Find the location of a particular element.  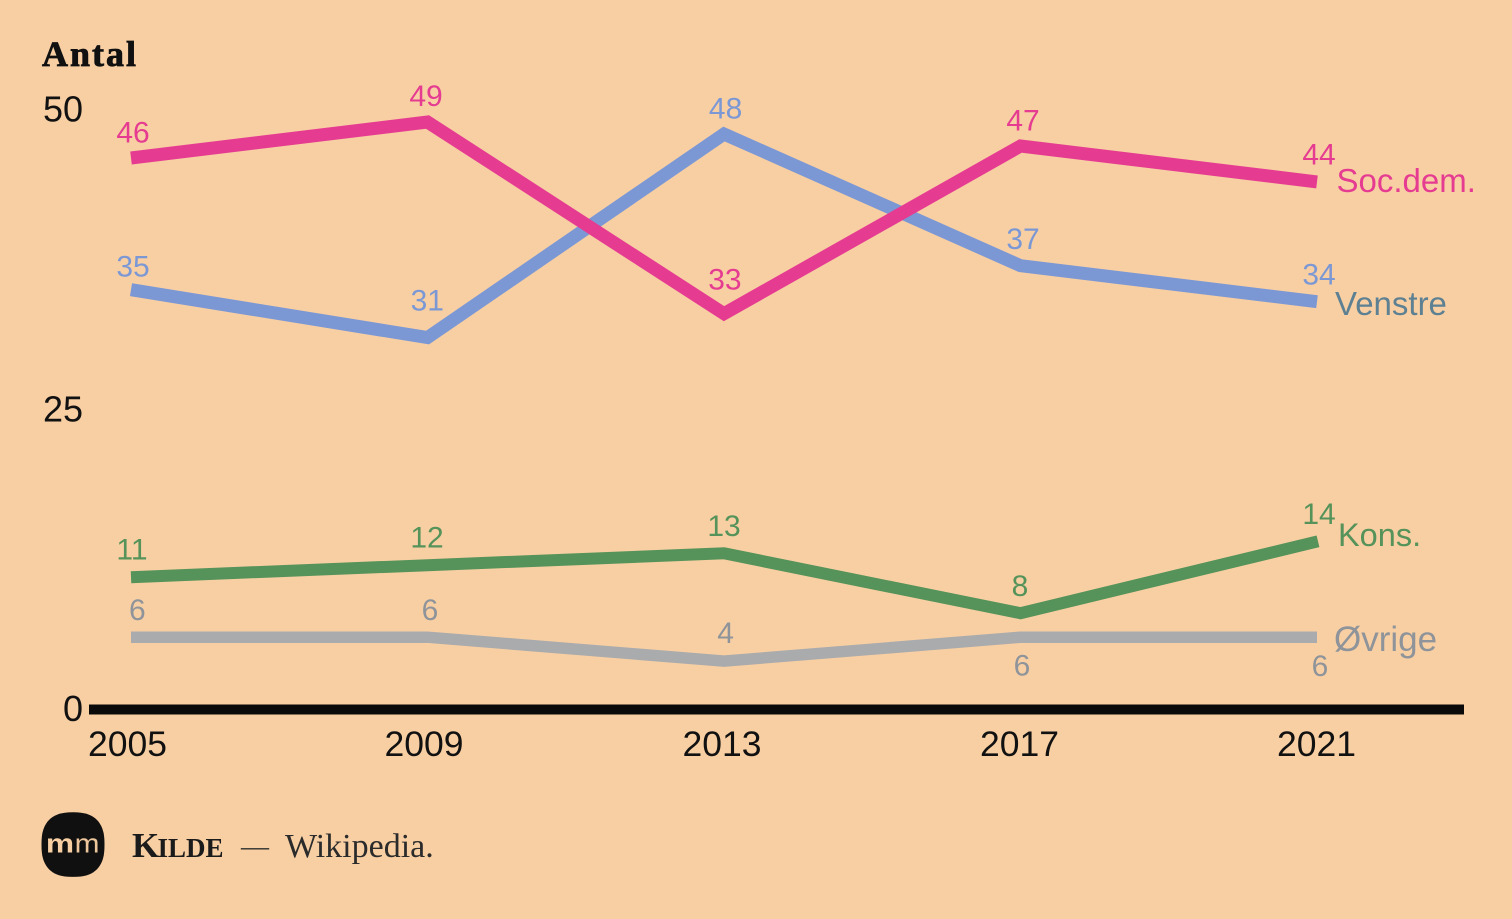

svg-text: Øvrige is located at coordinates (1385, 639).